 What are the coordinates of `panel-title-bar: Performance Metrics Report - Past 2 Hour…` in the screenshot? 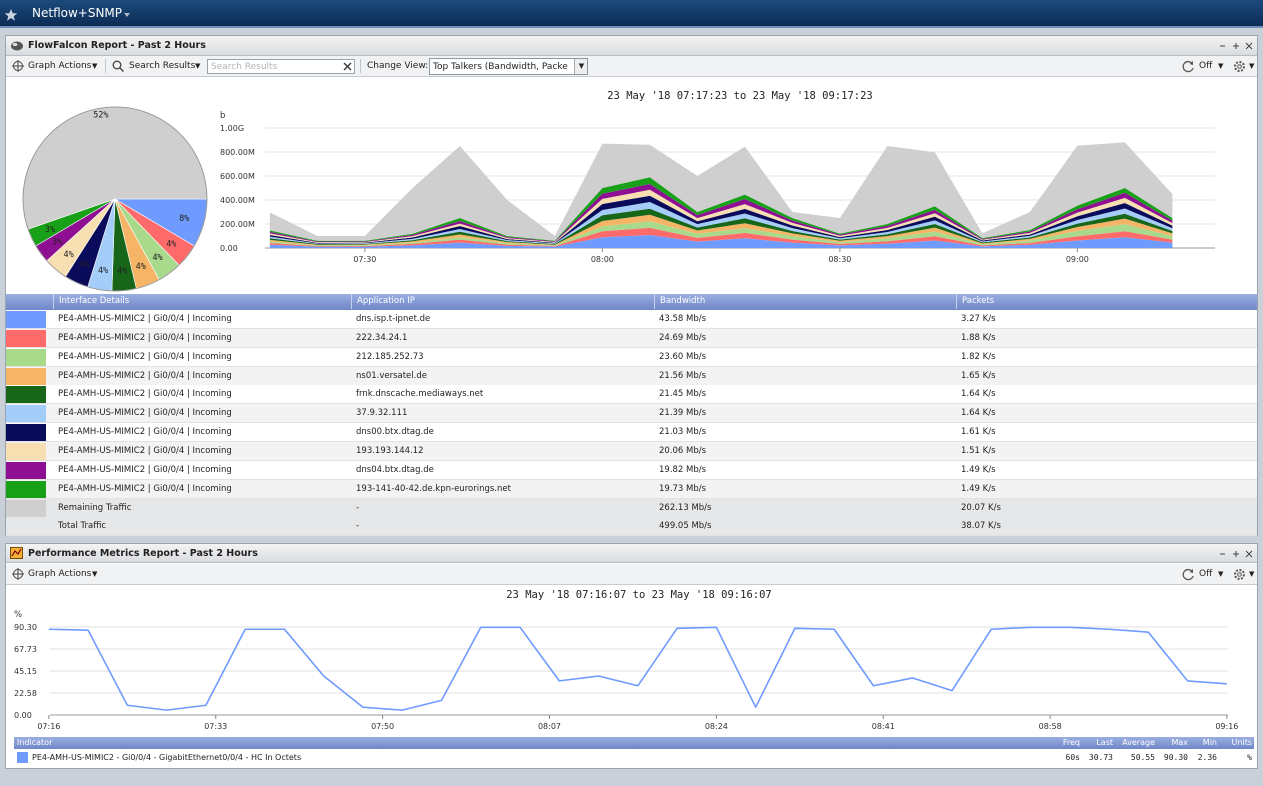 It's located at (631, 553).